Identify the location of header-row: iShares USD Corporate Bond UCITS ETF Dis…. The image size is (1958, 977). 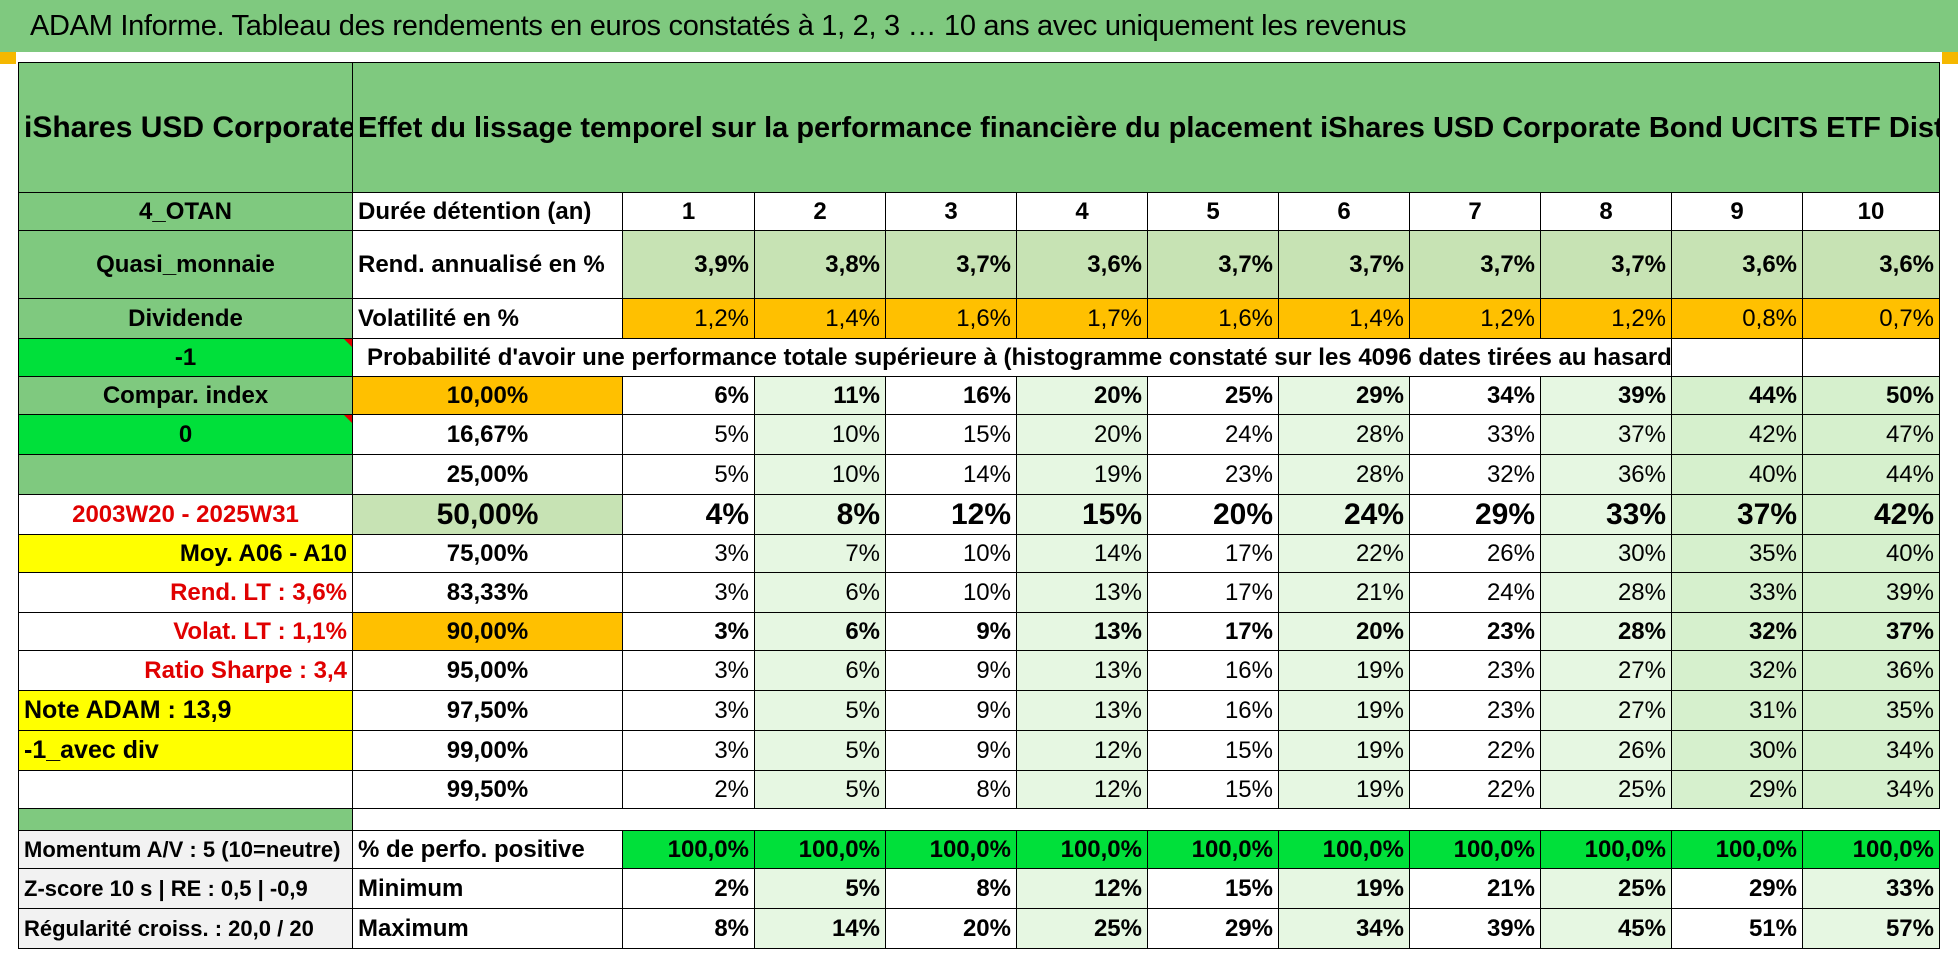
(979, 127).